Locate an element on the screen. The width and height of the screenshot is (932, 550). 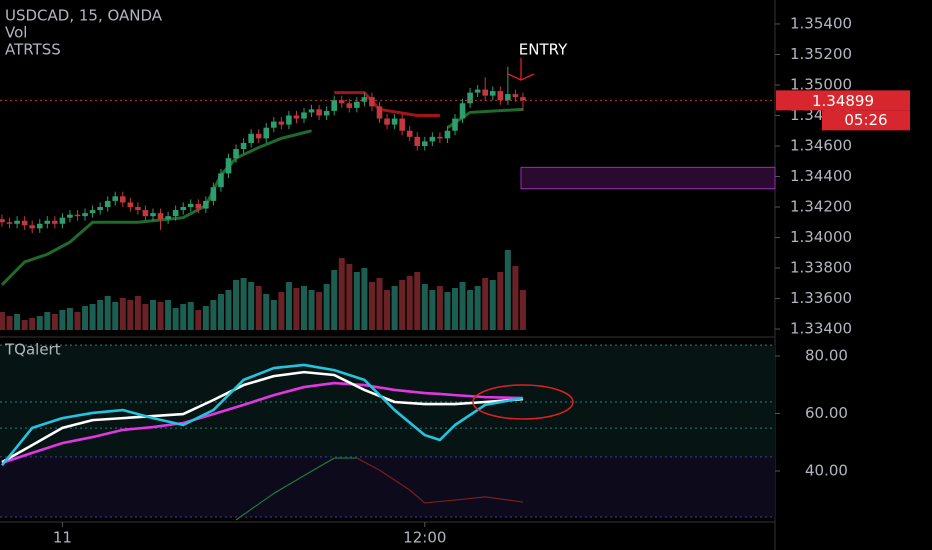
entry-arrow is located at coordinates (521, 69).